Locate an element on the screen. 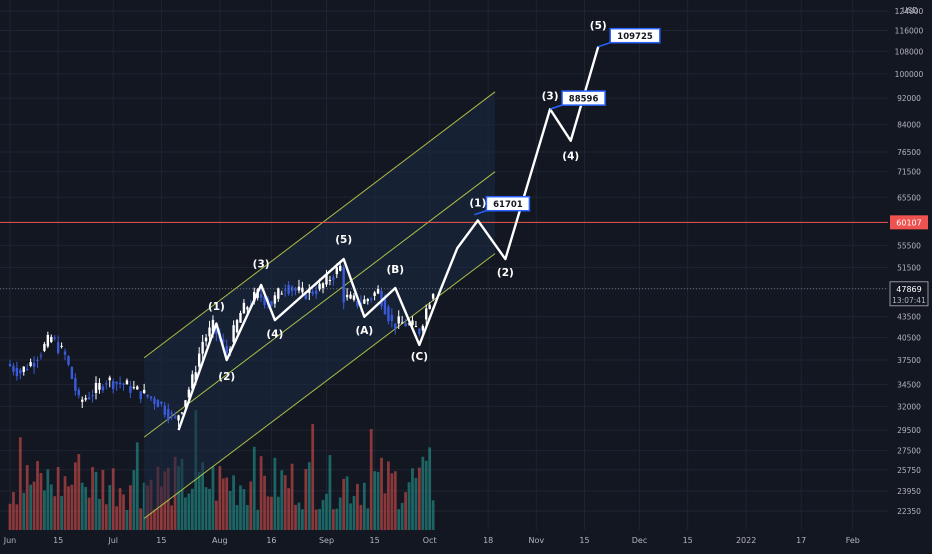 The height and width of the screenshot is (554, 932). callout-leader is located at coordinates (556, 107).